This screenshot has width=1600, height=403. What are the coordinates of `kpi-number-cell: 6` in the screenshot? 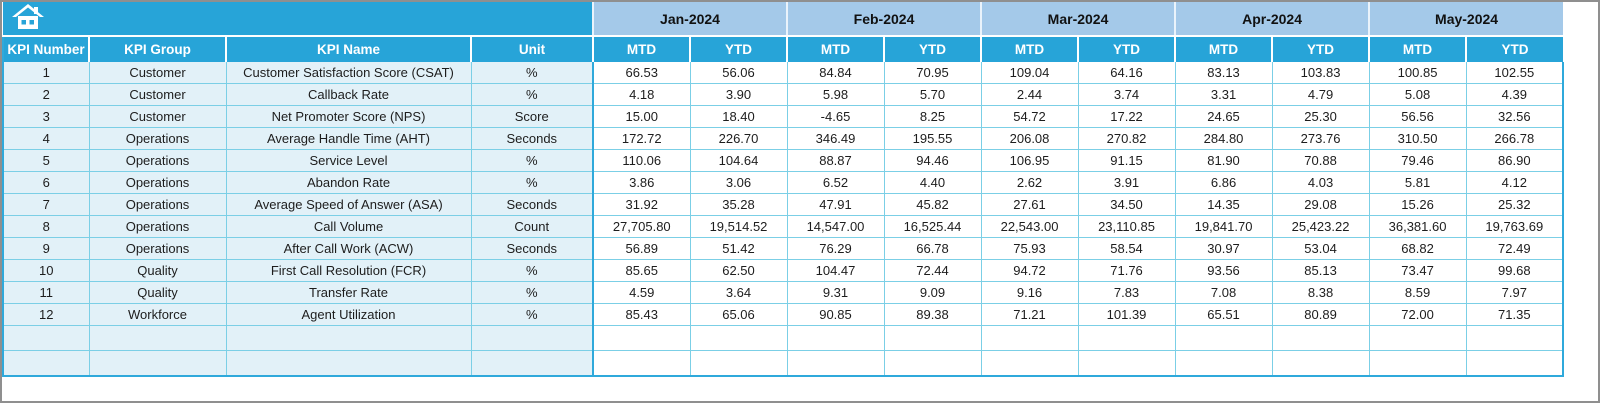 It's located at (46, 182).